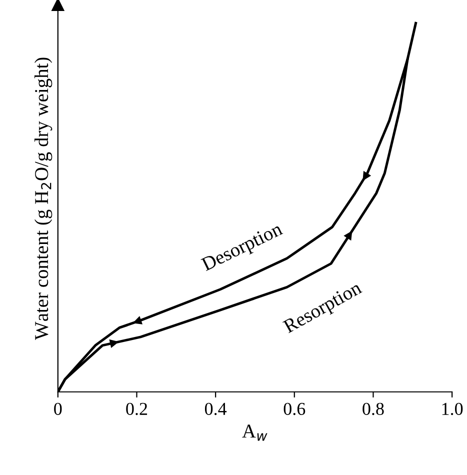 This screenshot has width=467, height=475. What do you see at coordinates (137, 409) in the screenshot?
I see `x-tick-label: 0.2` at bounding box center [137, 409].